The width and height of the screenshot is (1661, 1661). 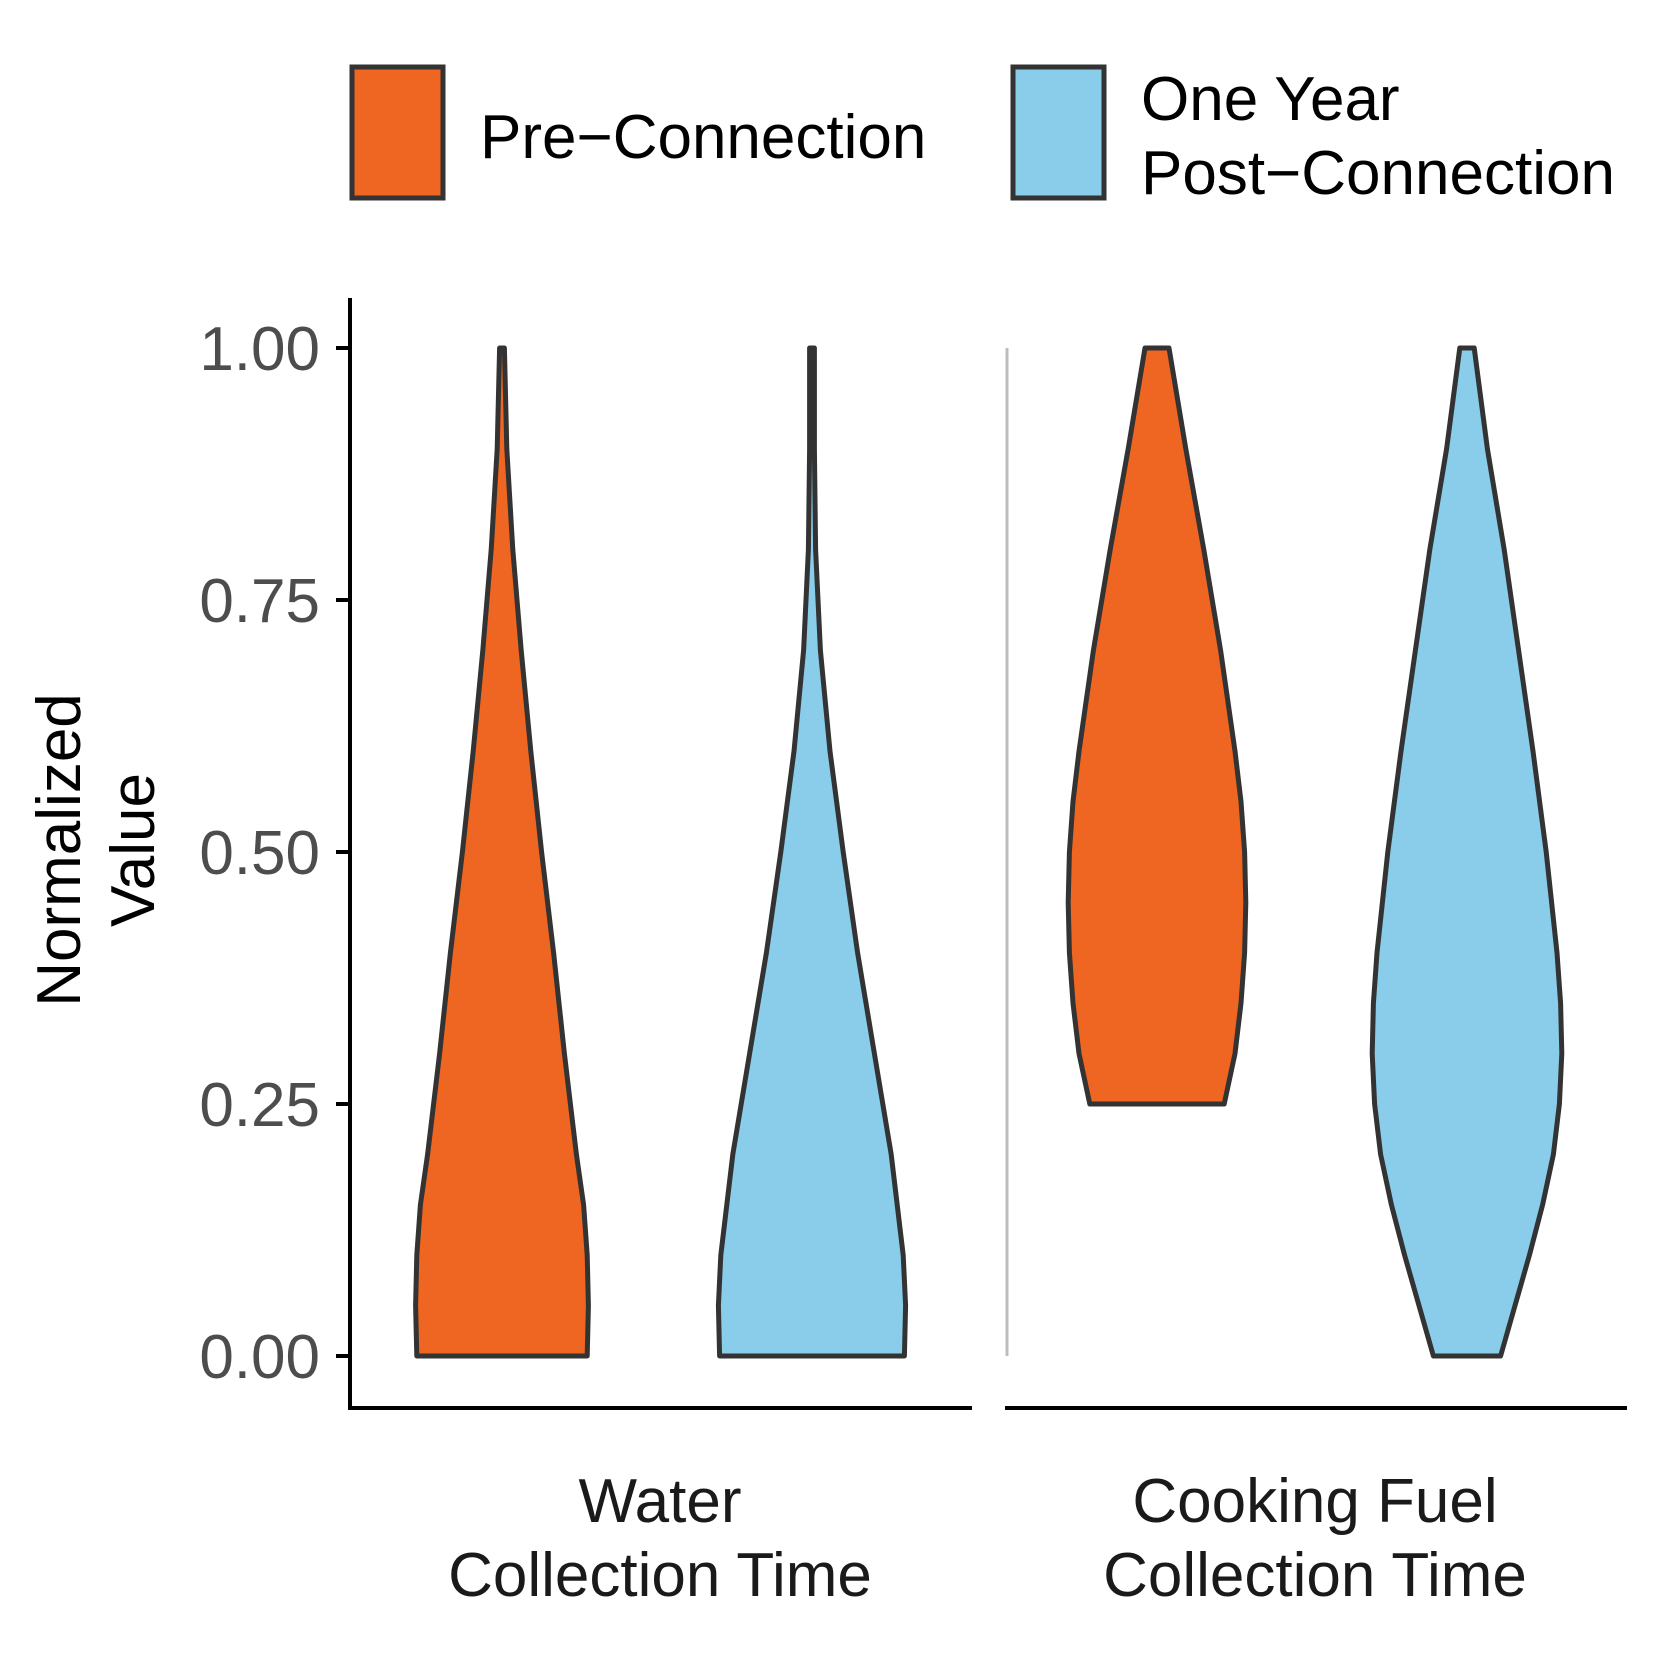 I want to click on y-tick-label: 0.25, so click(x=259, y=1105).